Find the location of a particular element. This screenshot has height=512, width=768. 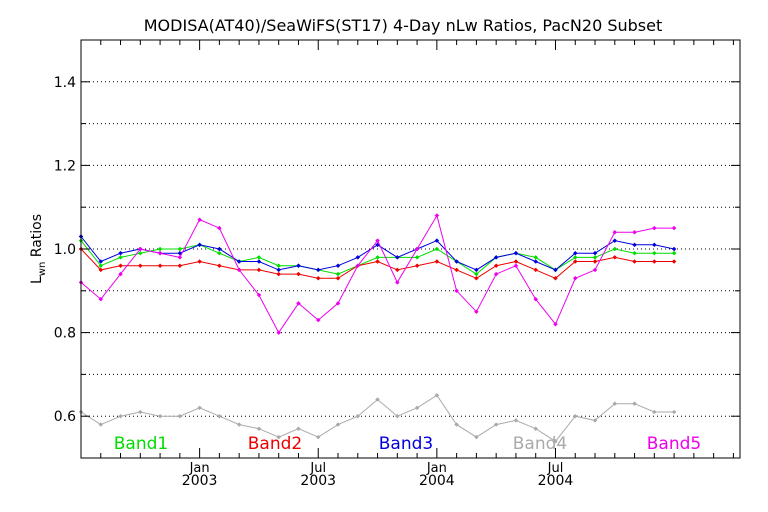

series-band4 is located at coordinates (377, 418).